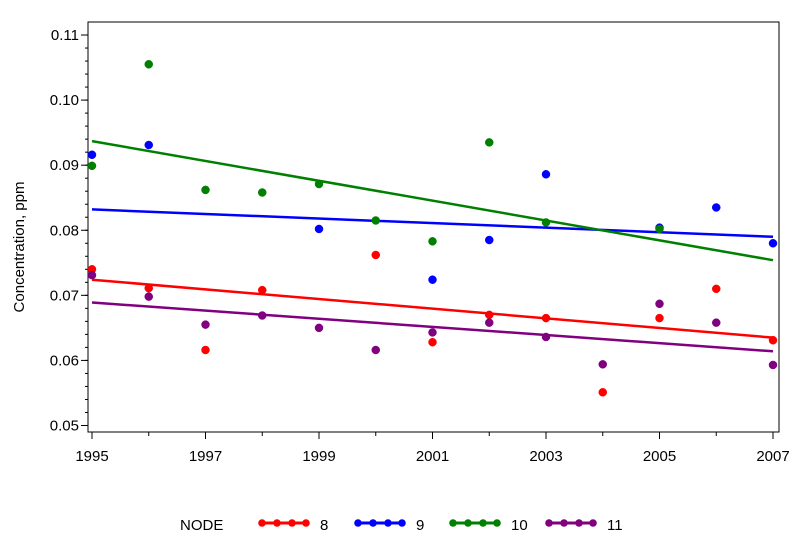  What do you see at coordinates (64, 230) in the screenshot?
I see `y-tick-label: 0.08` at bounding box center [64, 230].